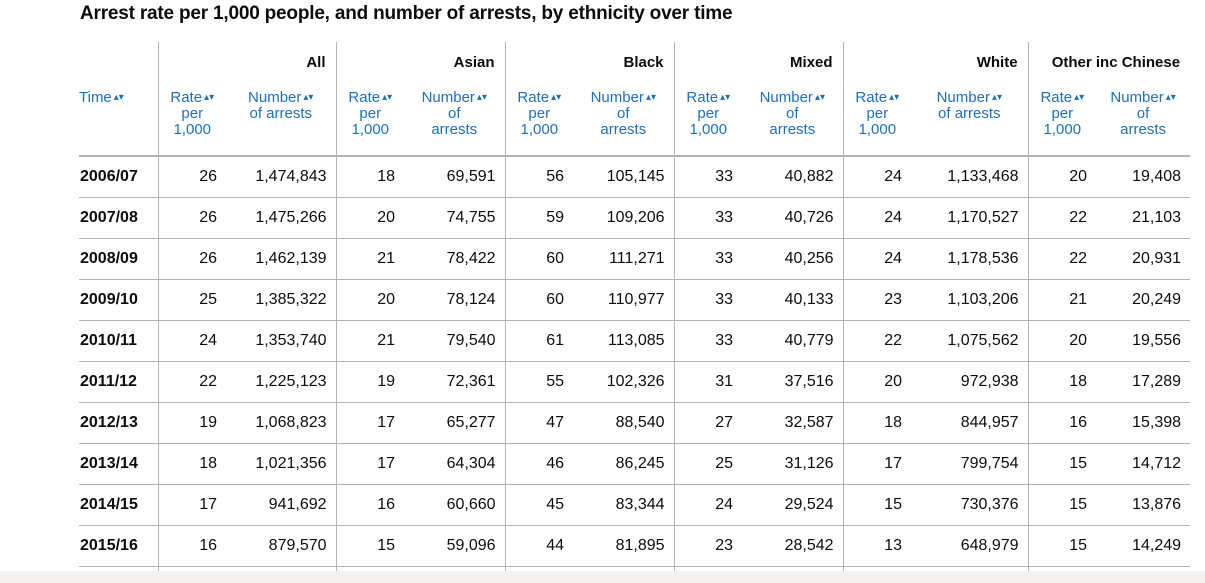  I want to click on number-header-black: Number ▴▾ of arrests, so click(624, 119).